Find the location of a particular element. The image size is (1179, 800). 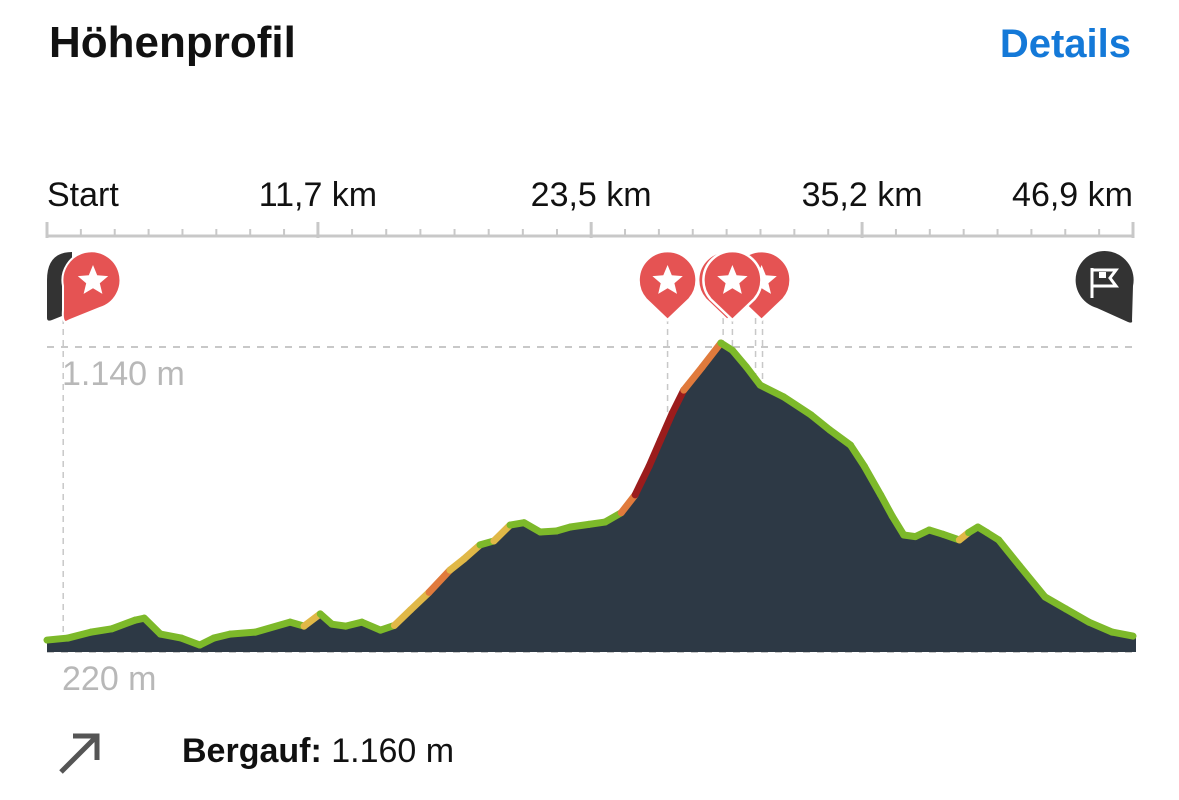

page-title: Höhenprofil is located at coordinates (172, 42).